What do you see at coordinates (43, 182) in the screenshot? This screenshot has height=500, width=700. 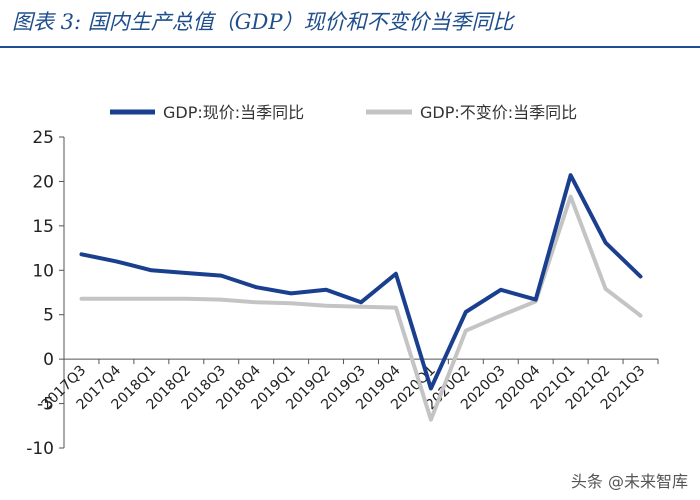 I see `y-tick-label: 20` at bounding box center [43, 182].